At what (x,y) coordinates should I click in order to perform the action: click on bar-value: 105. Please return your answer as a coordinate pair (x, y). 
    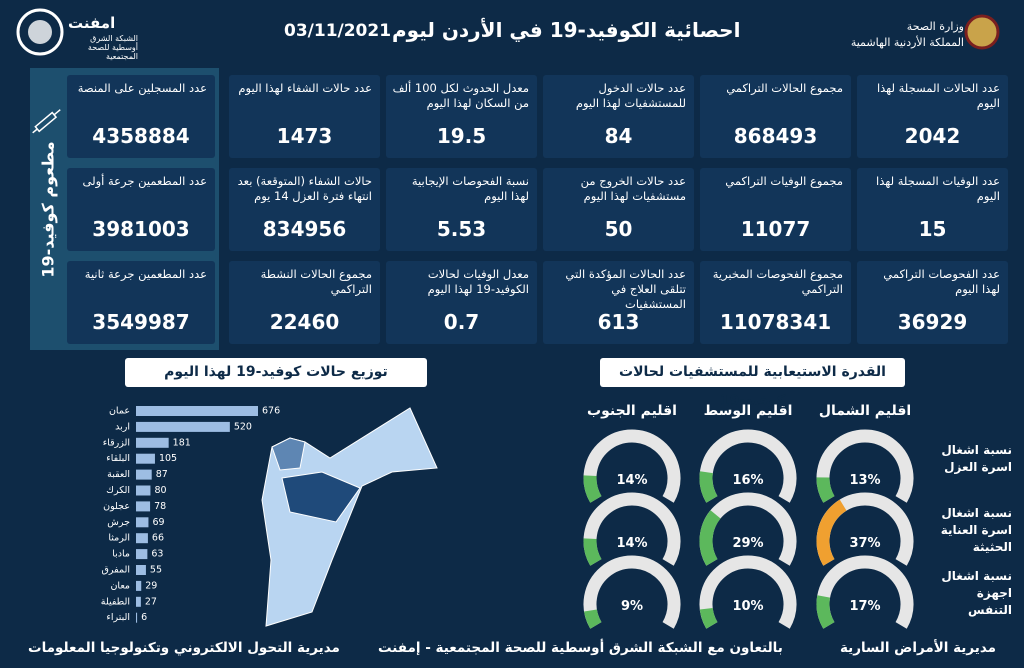
    Looking at the image, I should click on (168, 458).